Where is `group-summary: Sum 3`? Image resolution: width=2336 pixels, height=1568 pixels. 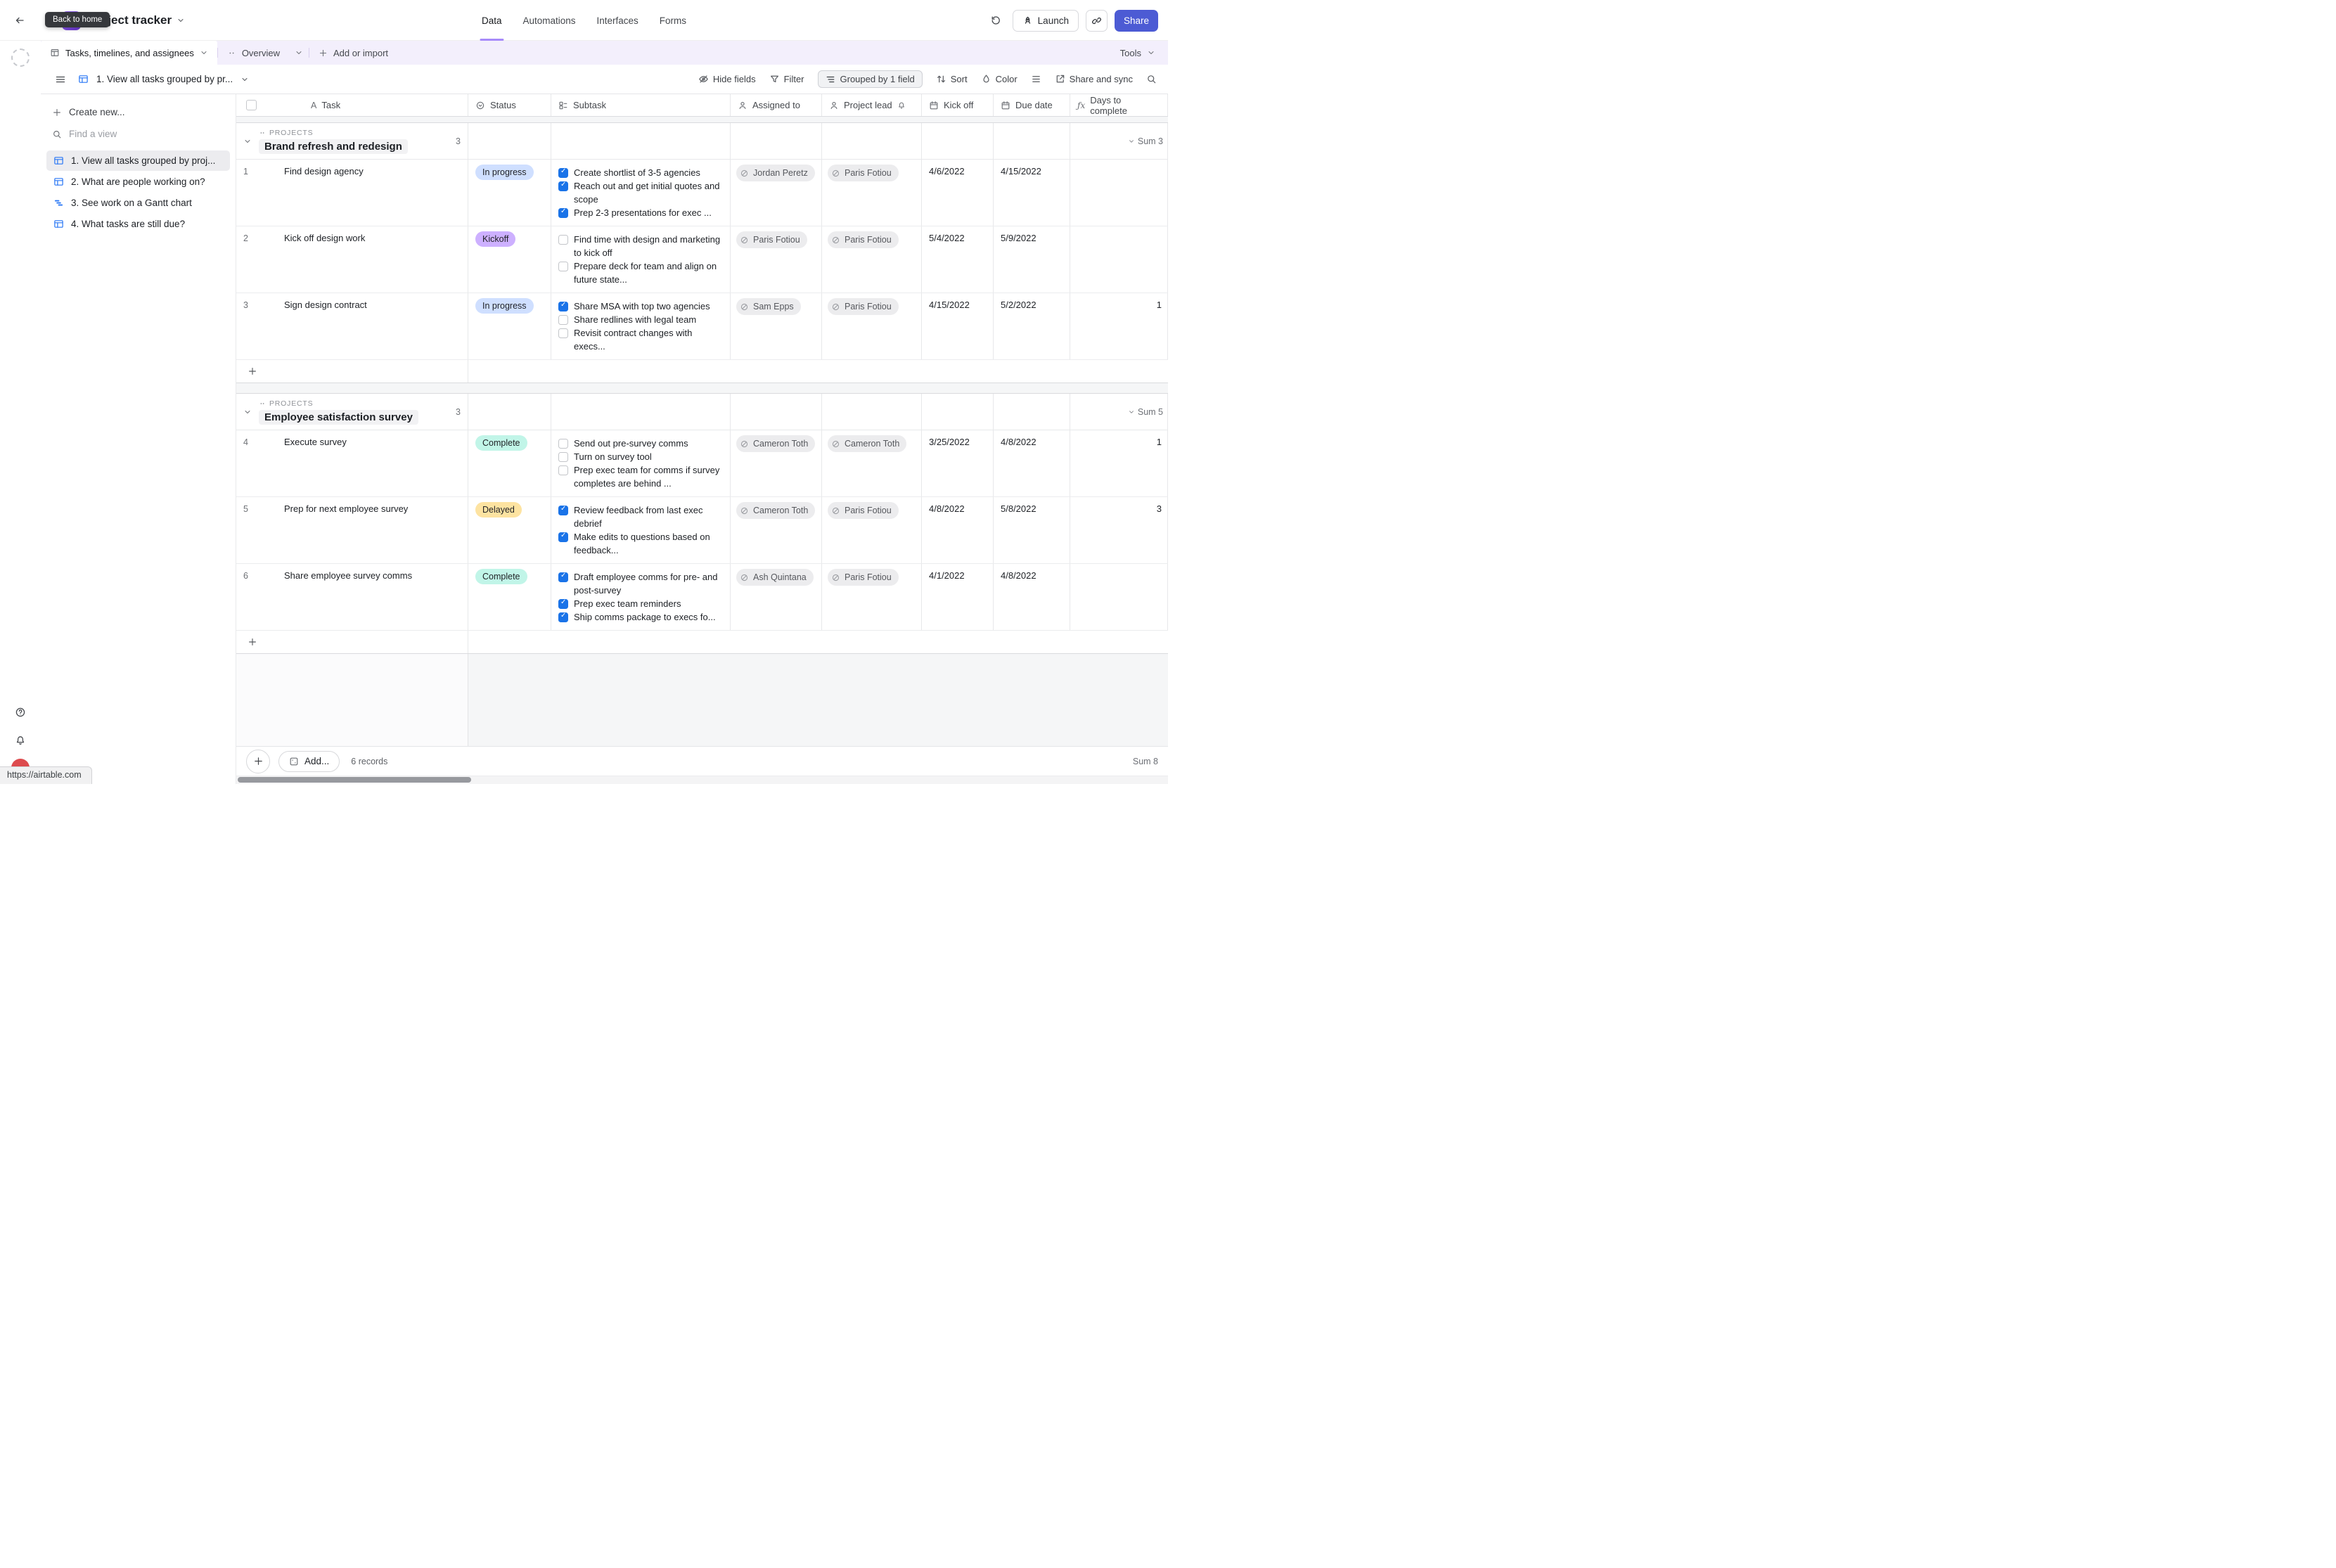
group-summary: Sum 3 is located at coordinates (1119, 141).